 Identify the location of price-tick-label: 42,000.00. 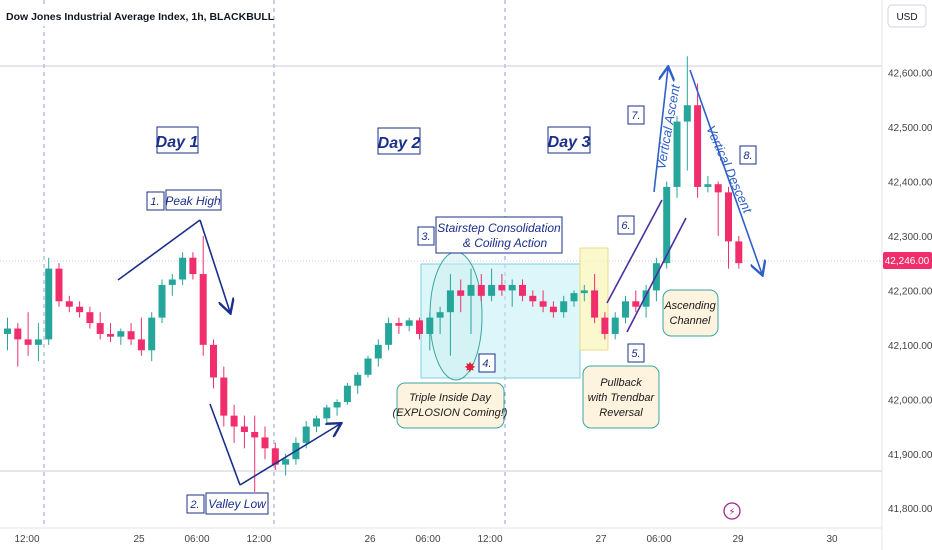
(910, 400).